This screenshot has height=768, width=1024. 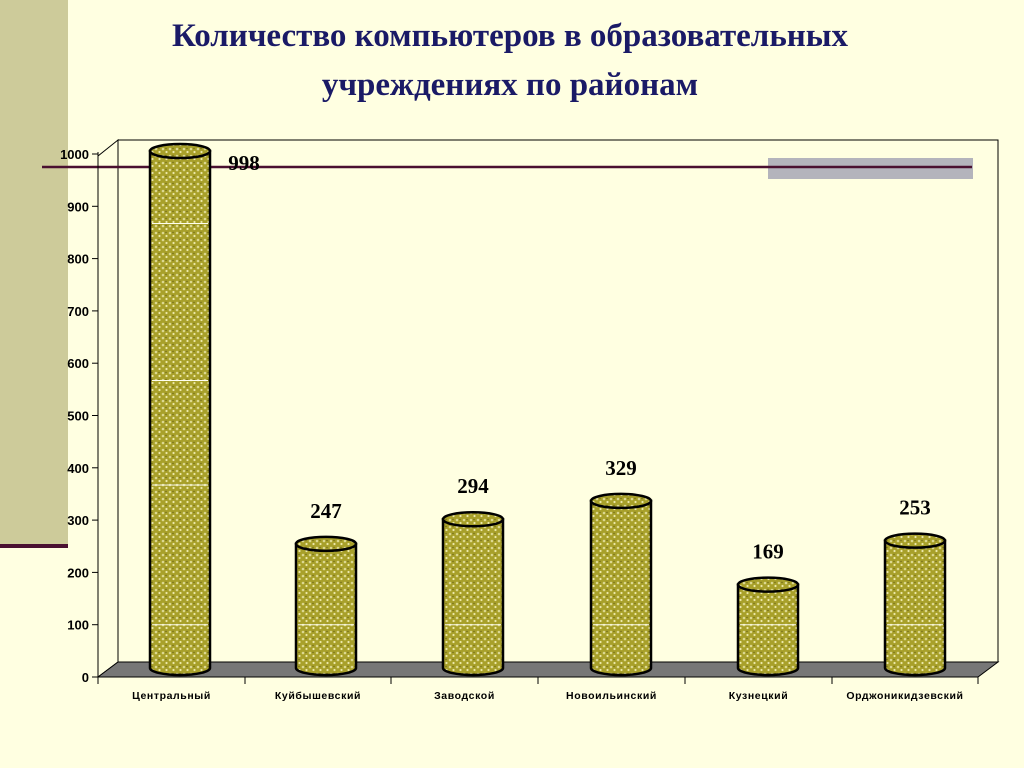 I want to click on x-tick-label: Куйбышевский, so click(x=318, y=696).